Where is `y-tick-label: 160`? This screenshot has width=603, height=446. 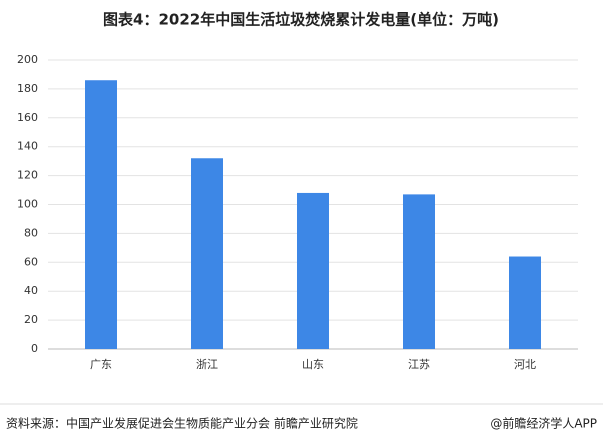 y-tick-label: 160 is located at coordinates (27, 117).